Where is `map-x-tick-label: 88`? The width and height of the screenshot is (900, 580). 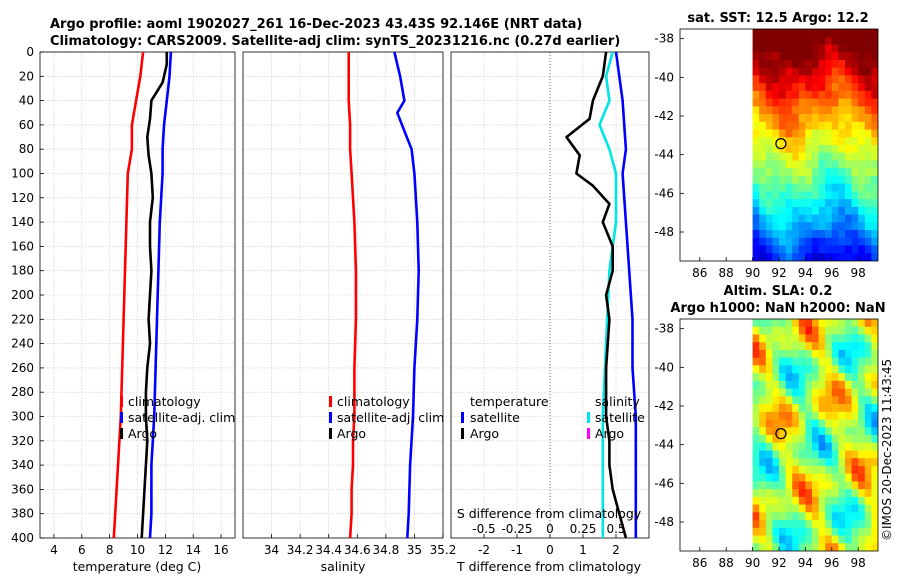 map-x-tick-label: 88 is located at coordinates (726, 273).